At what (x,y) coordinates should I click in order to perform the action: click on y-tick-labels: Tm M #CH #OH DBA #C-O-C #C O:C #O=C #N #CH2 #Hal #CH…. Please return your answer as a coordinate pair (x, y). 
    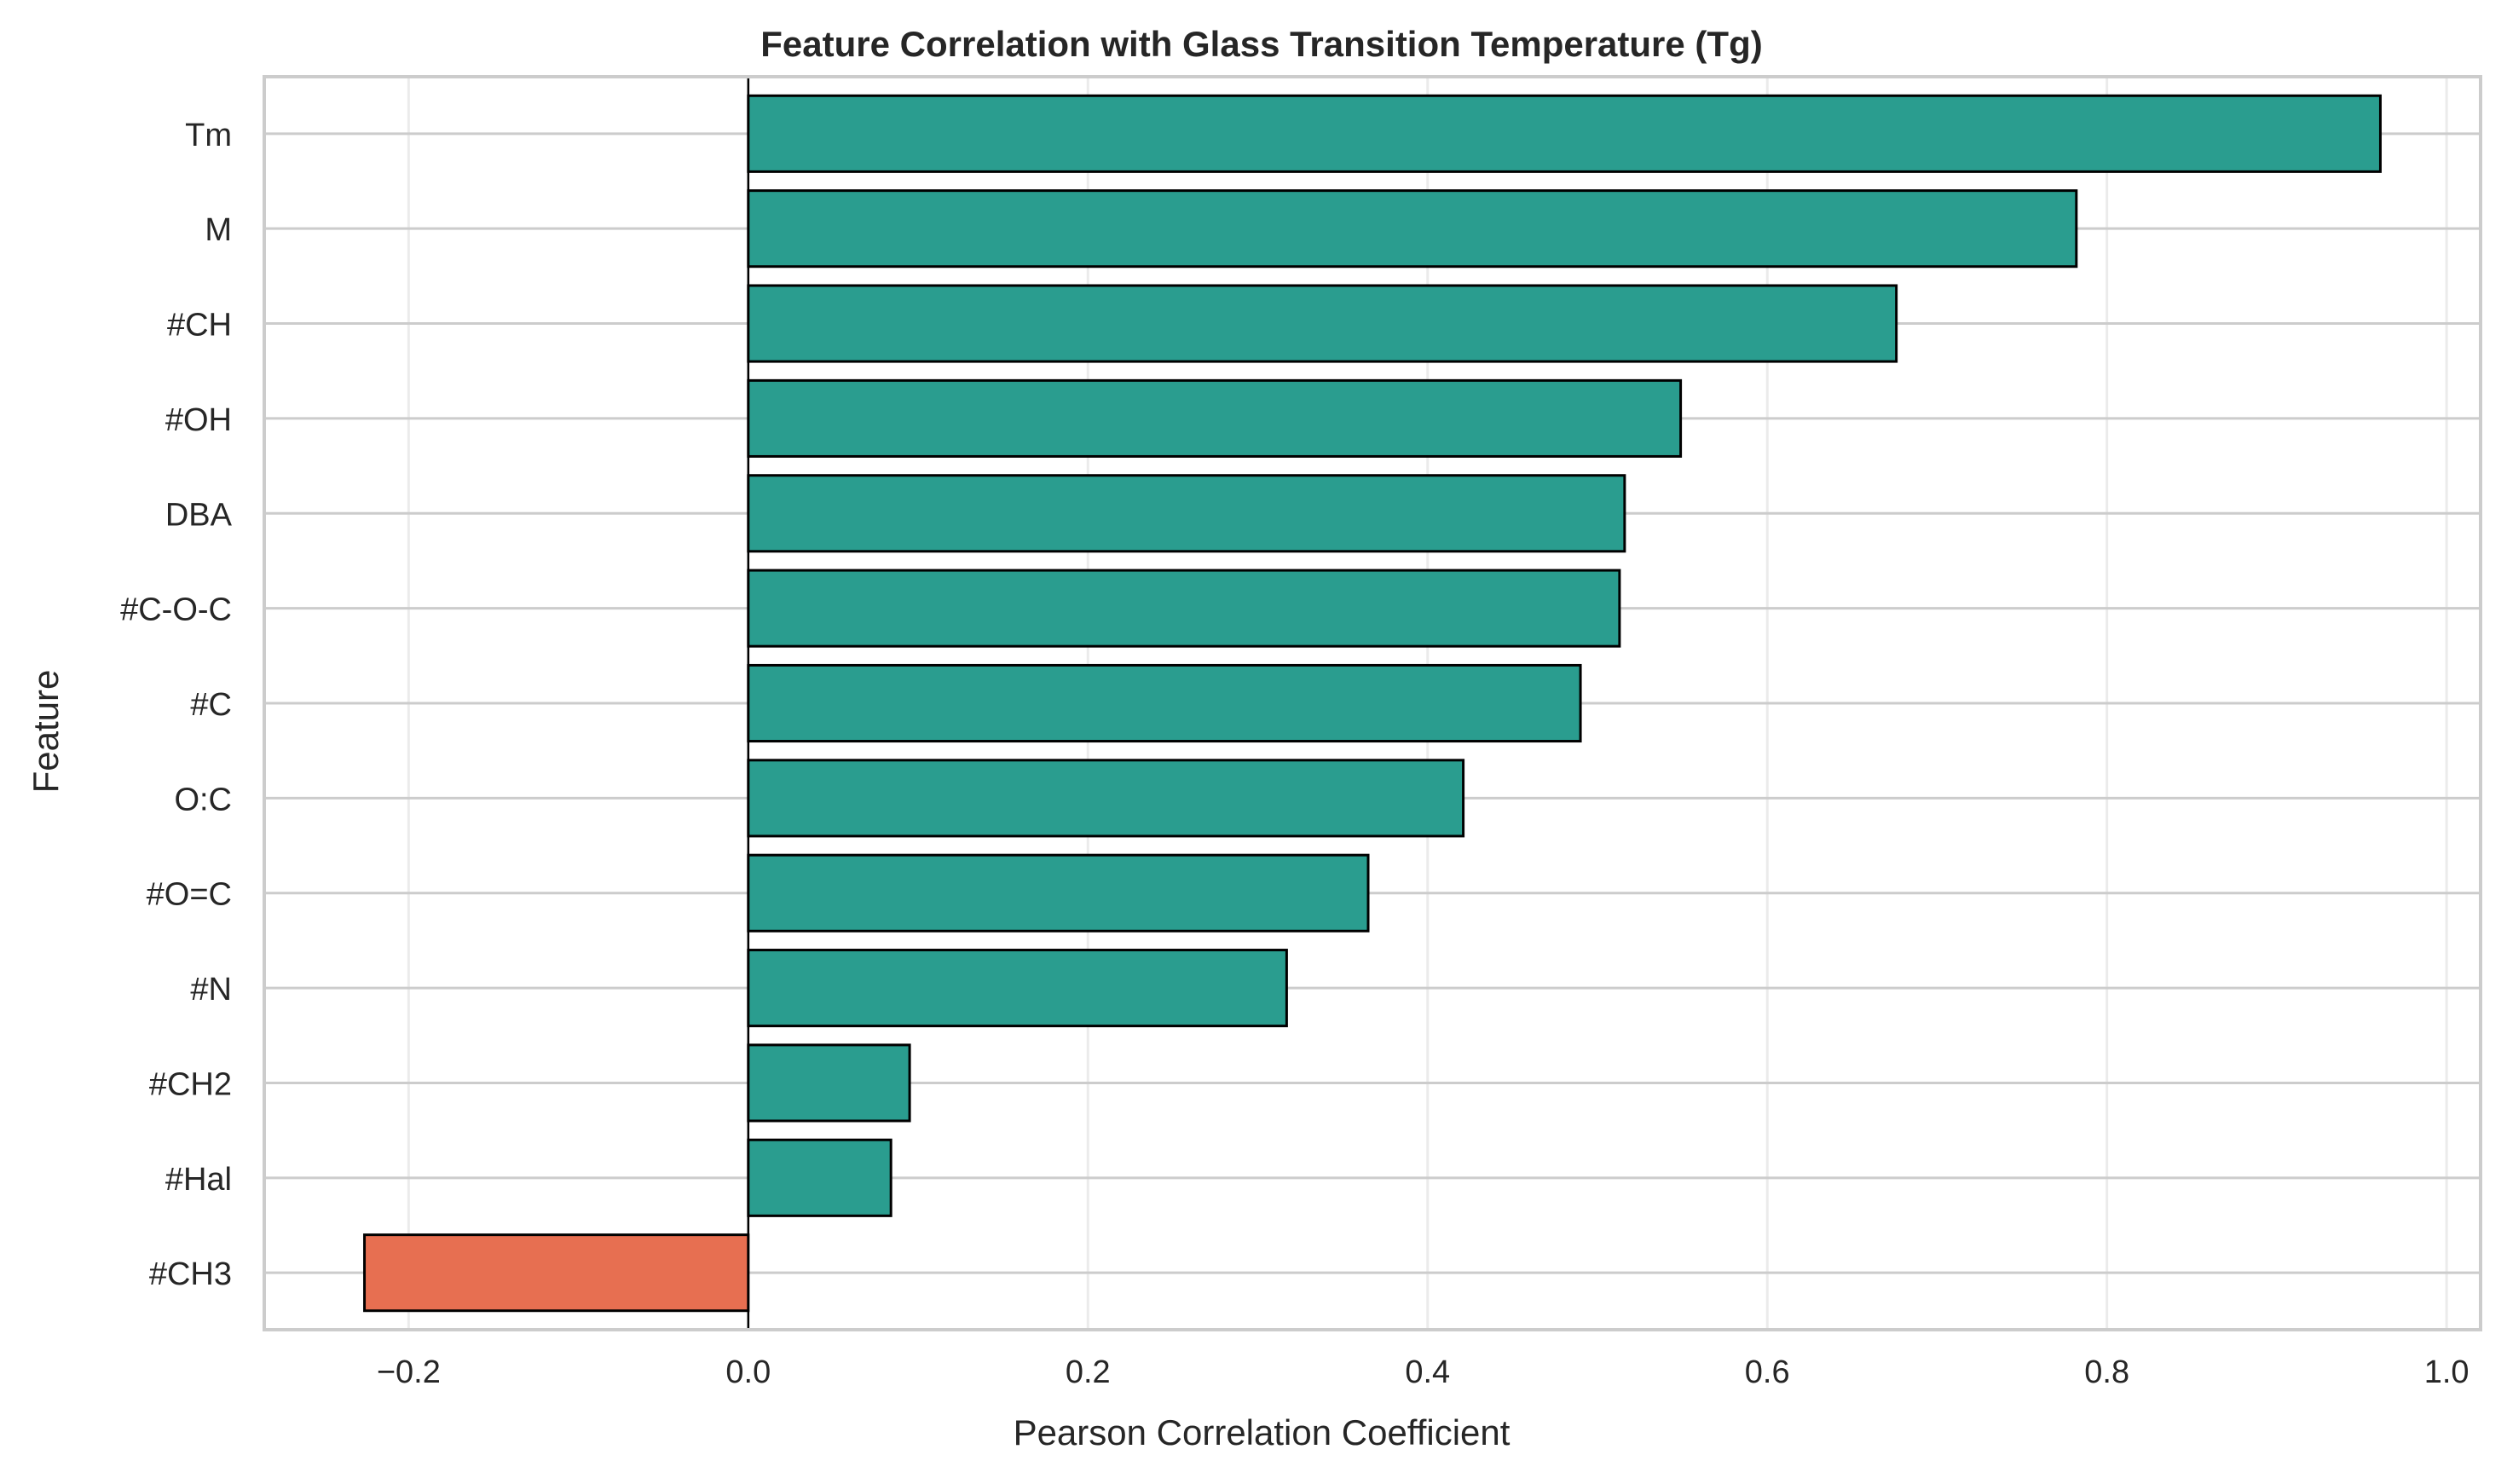
    Looking at the image, I should click on (176, 705).